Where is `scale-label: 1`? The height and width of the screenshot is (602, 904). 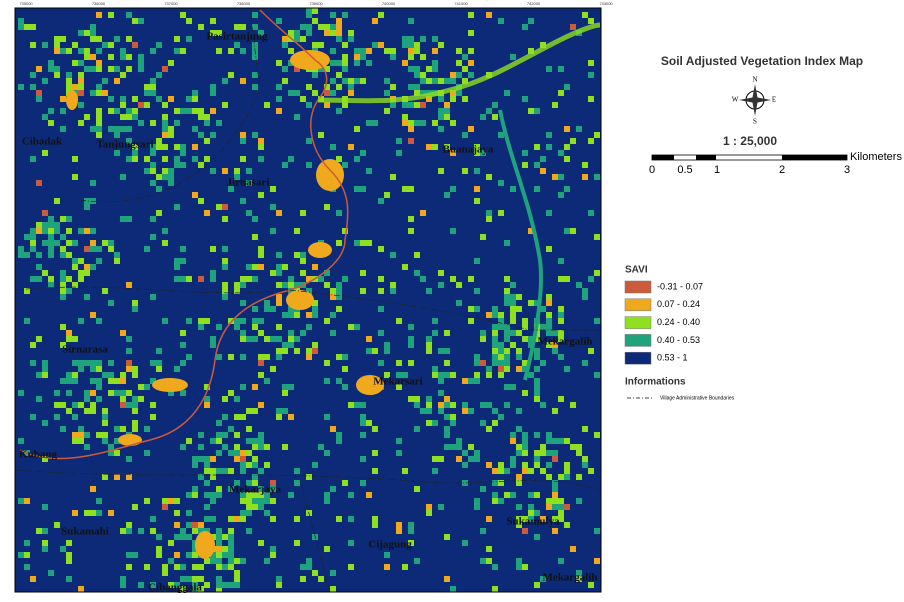
scale-label: 1 is located at coordinates (717, 170).